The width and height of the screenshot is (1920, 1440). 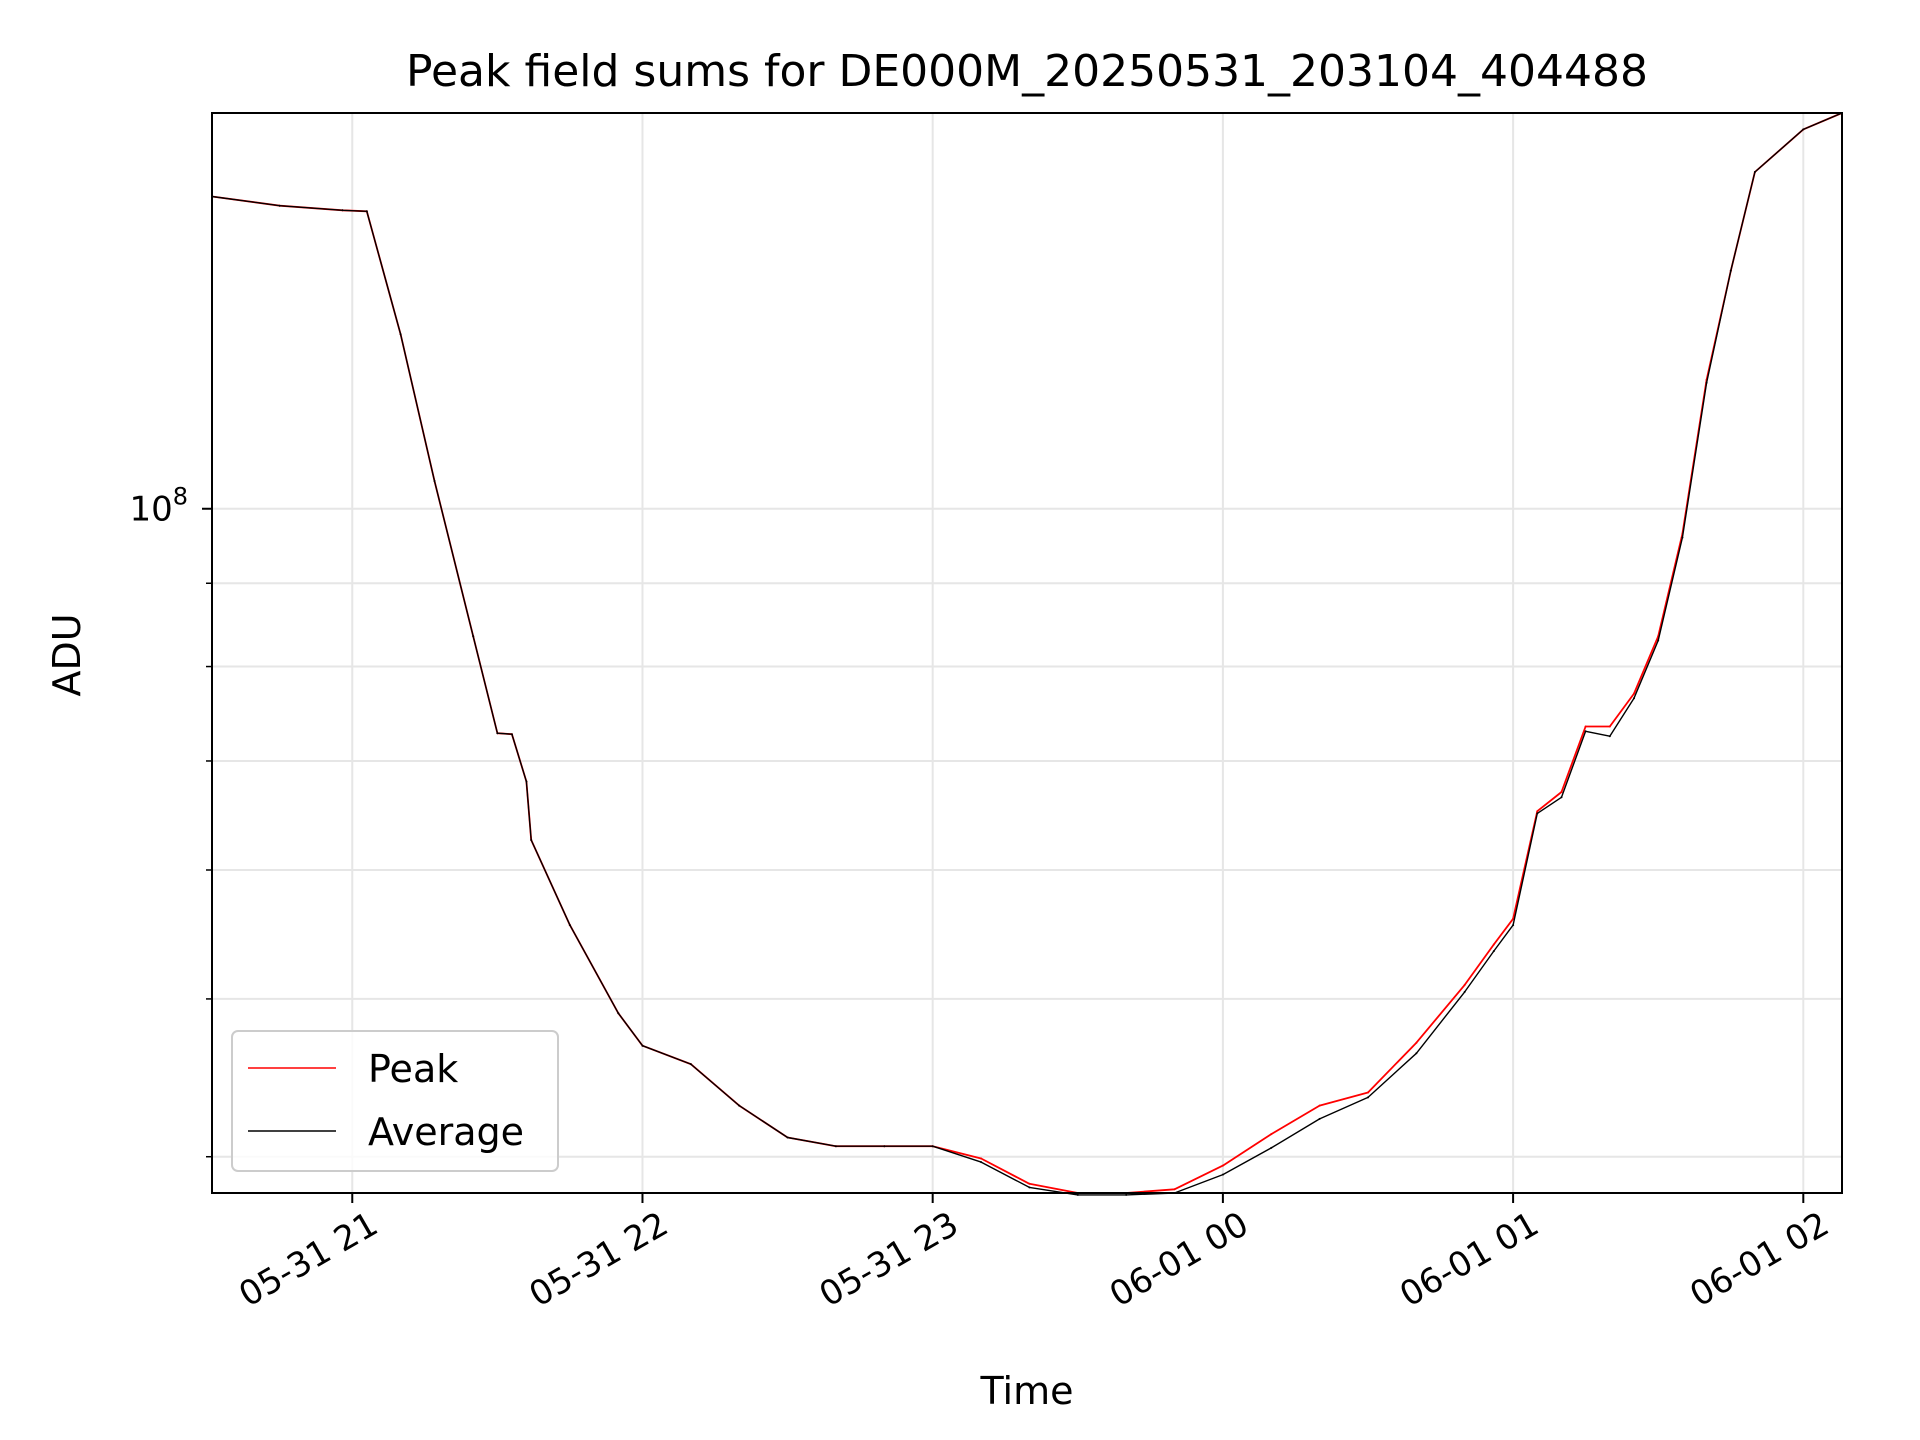 I want to click on legend-label-peak: Peak, so click(x=413, y=1069).